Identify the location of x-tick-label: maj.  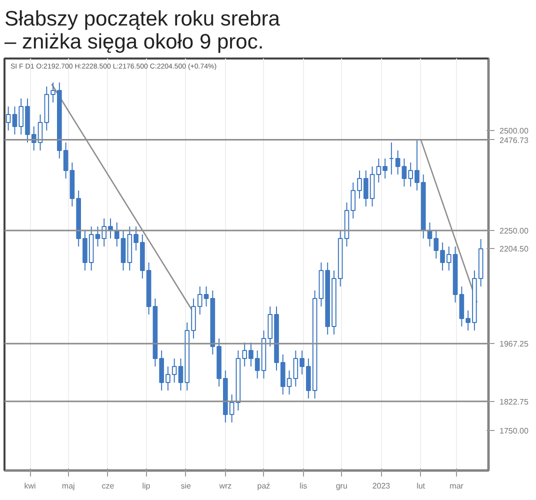
(69, 486).